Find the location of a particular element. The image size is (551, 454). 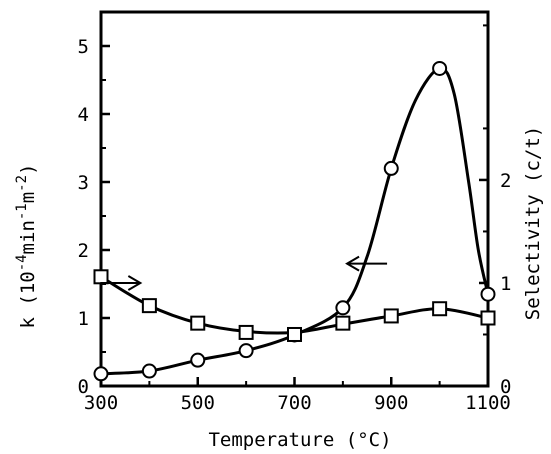

right-tick-label: 0 is located at coordinates (505, 387).